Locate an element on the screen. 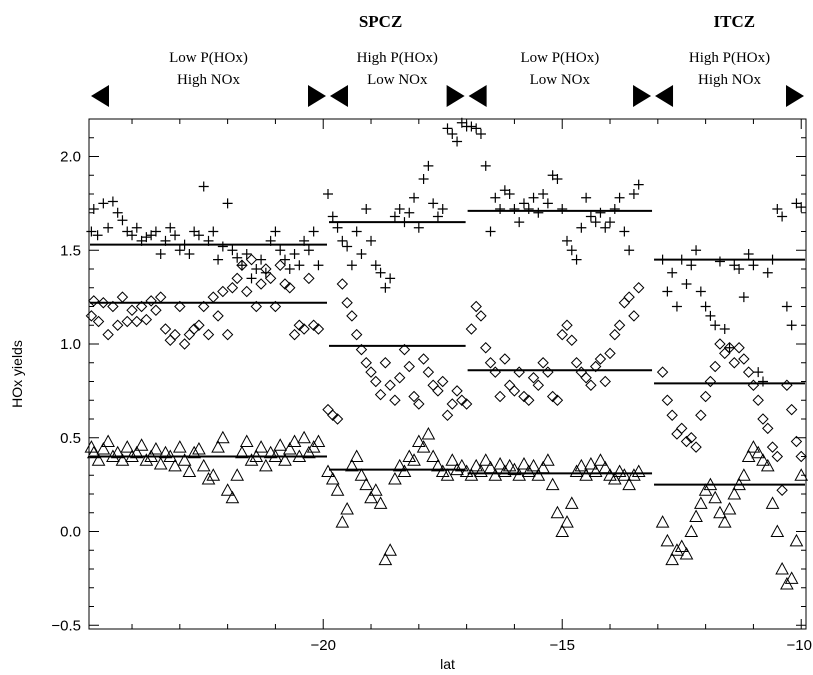  x-tick-label: −15 is located at coordinates (561, 645).